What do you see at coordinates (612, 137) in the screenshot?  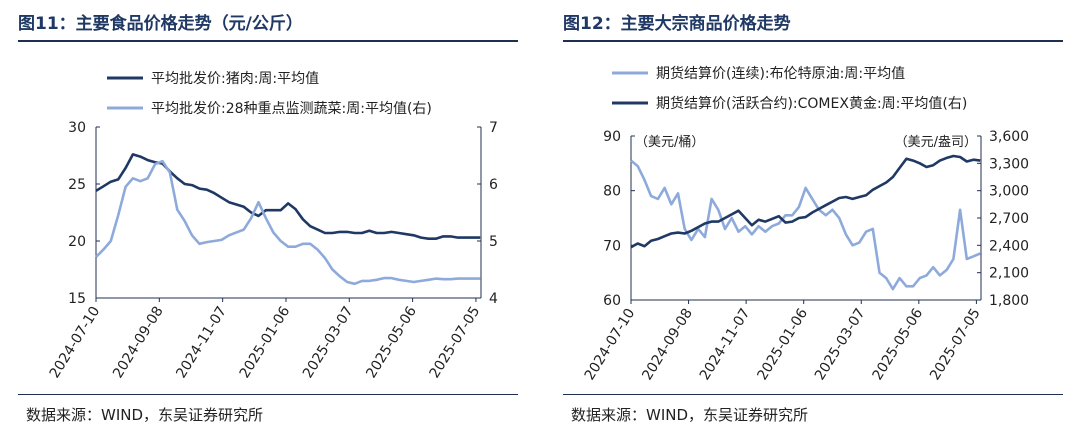 I see `y-left-tick-label: 90` at bounding box center [612, 137].